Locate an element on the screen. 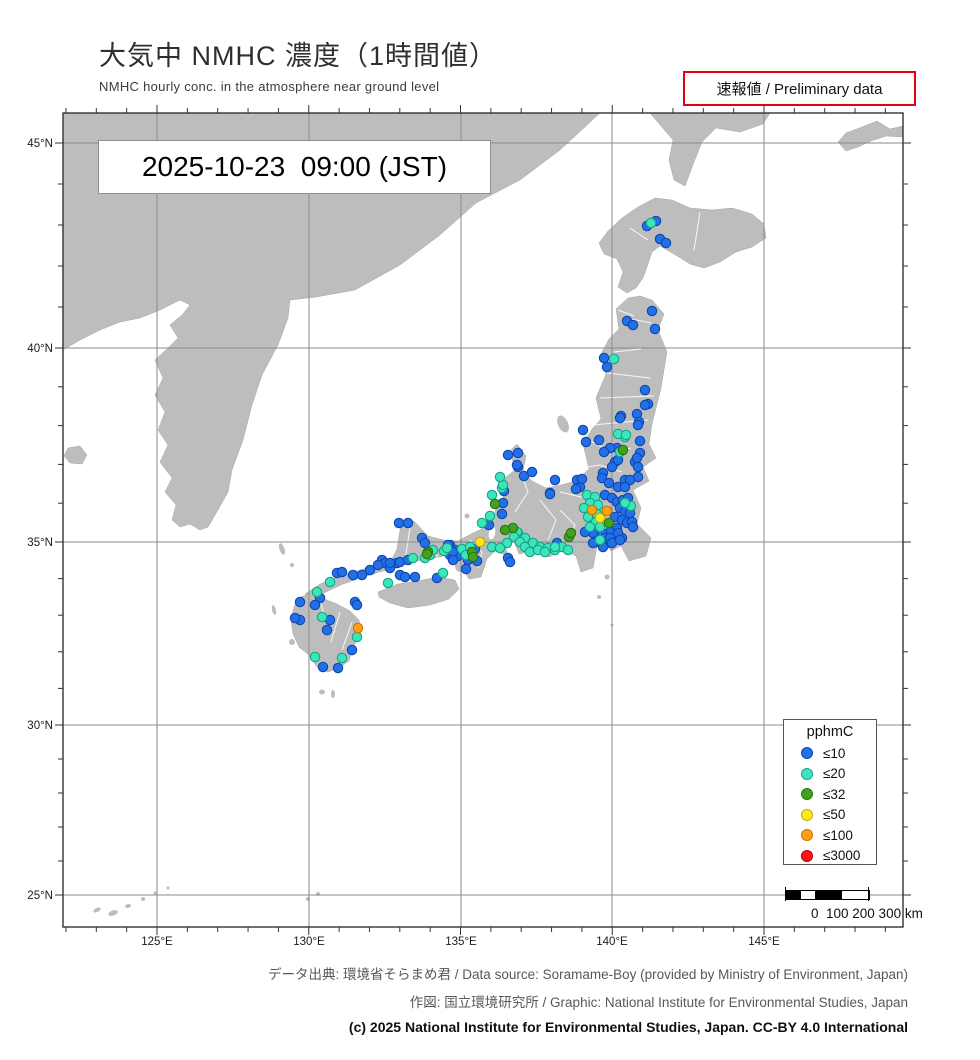 The height and width of the screenshot is (1060, 980). legend-label: ≤3000 is located at coordinates (842, 856).